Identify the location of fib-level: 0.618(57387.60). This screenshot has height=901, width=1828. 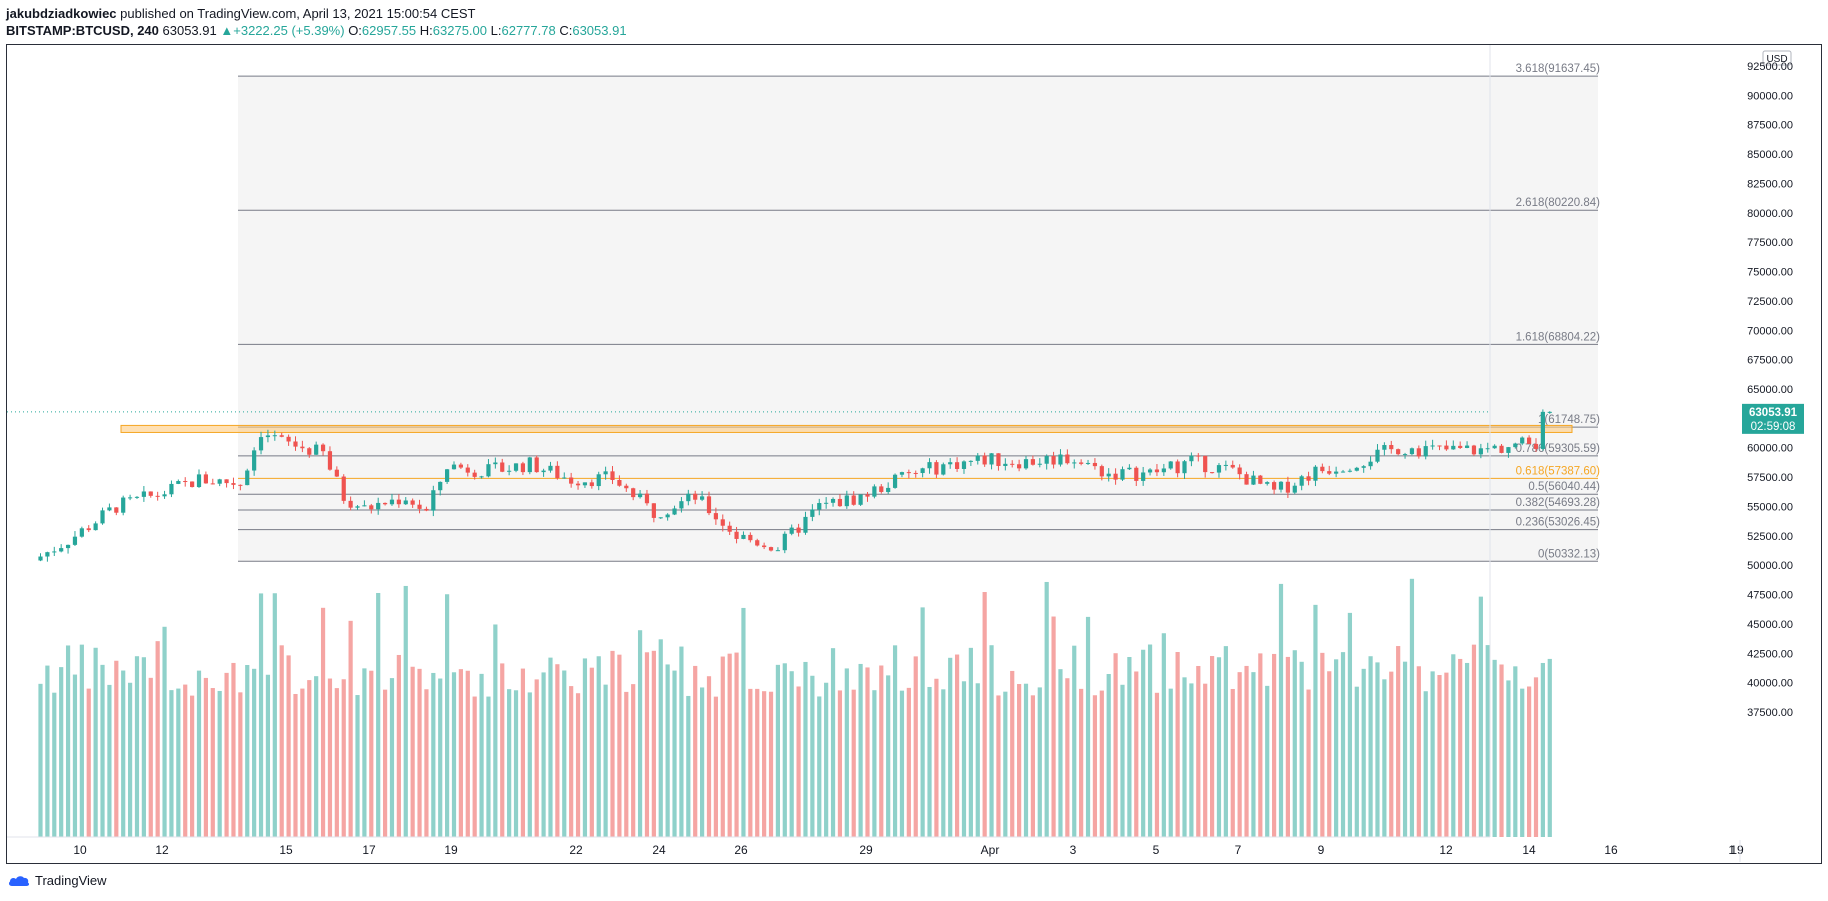
(919, 472).